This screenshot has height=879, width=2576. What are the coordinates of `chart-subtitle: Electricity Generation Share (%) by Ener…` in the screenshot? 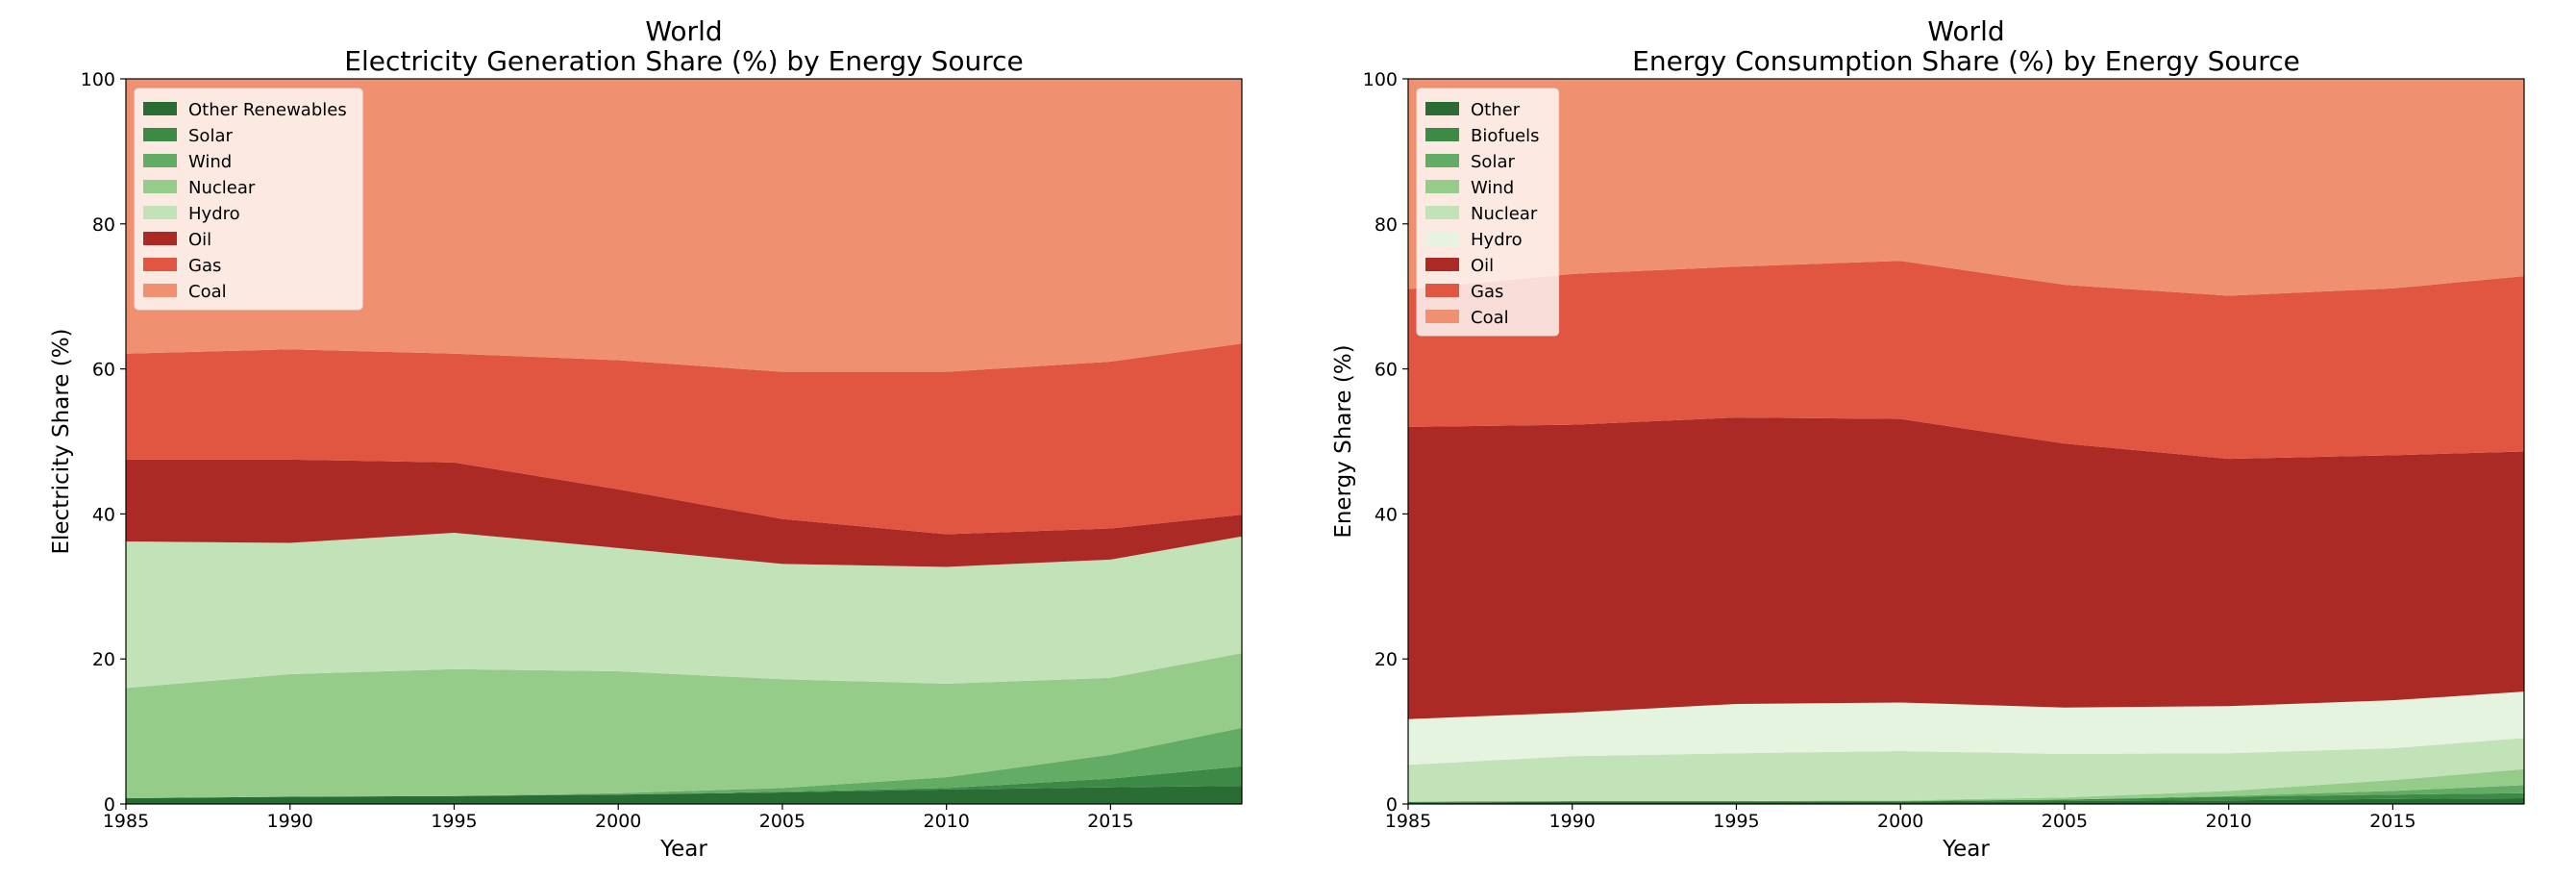 It's located at (683, 61).